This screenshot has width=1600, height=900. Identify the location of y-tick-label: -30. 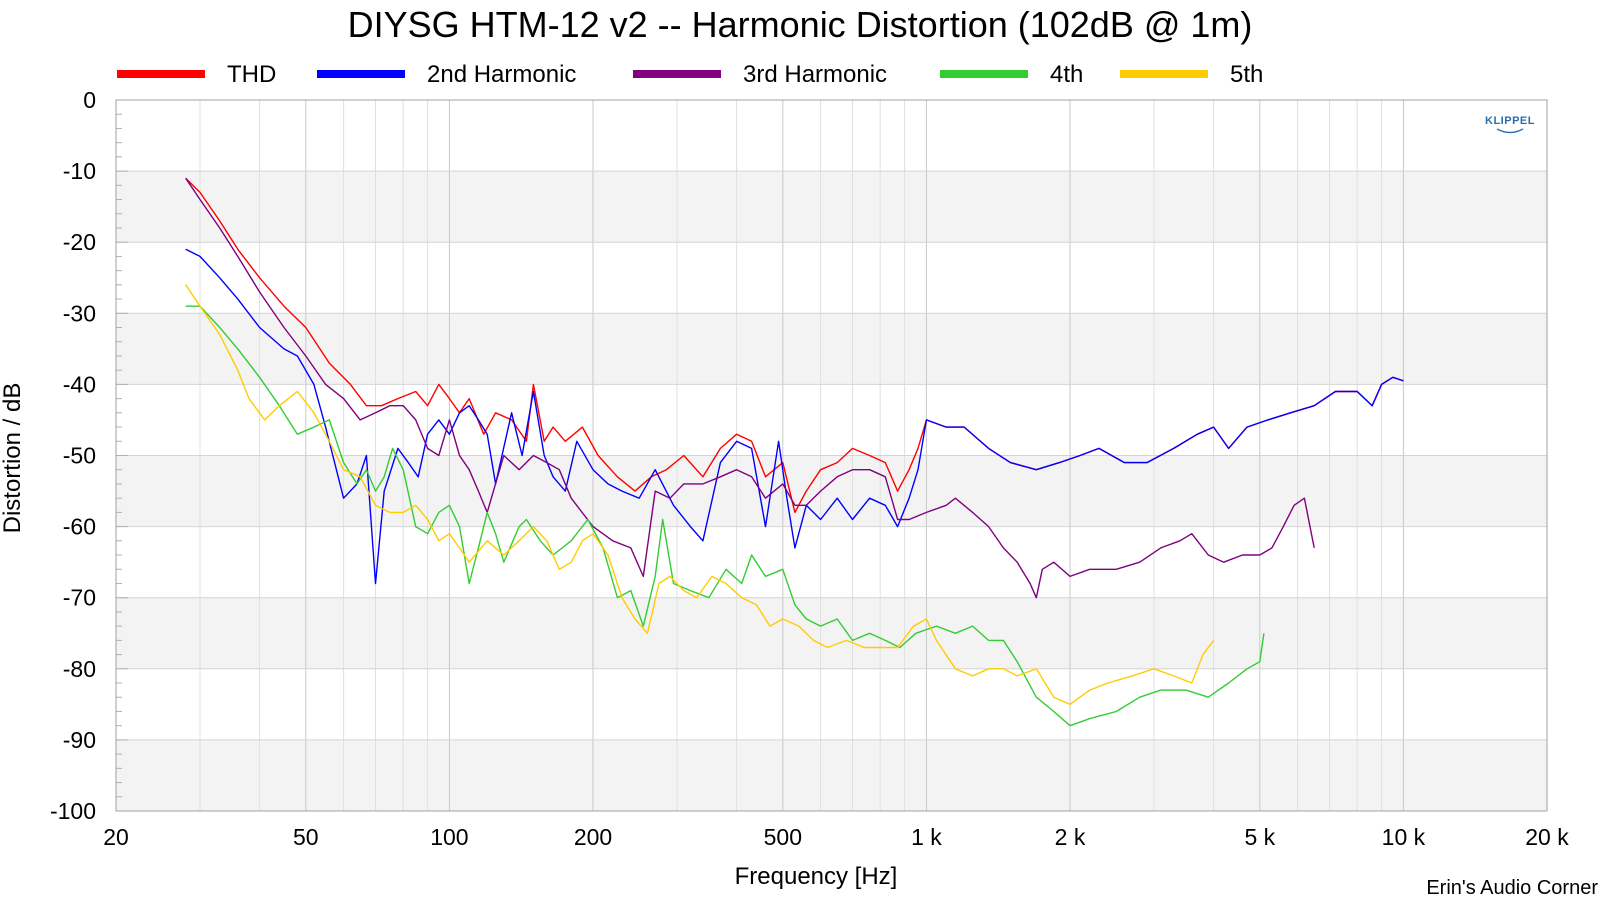
(79, 313).